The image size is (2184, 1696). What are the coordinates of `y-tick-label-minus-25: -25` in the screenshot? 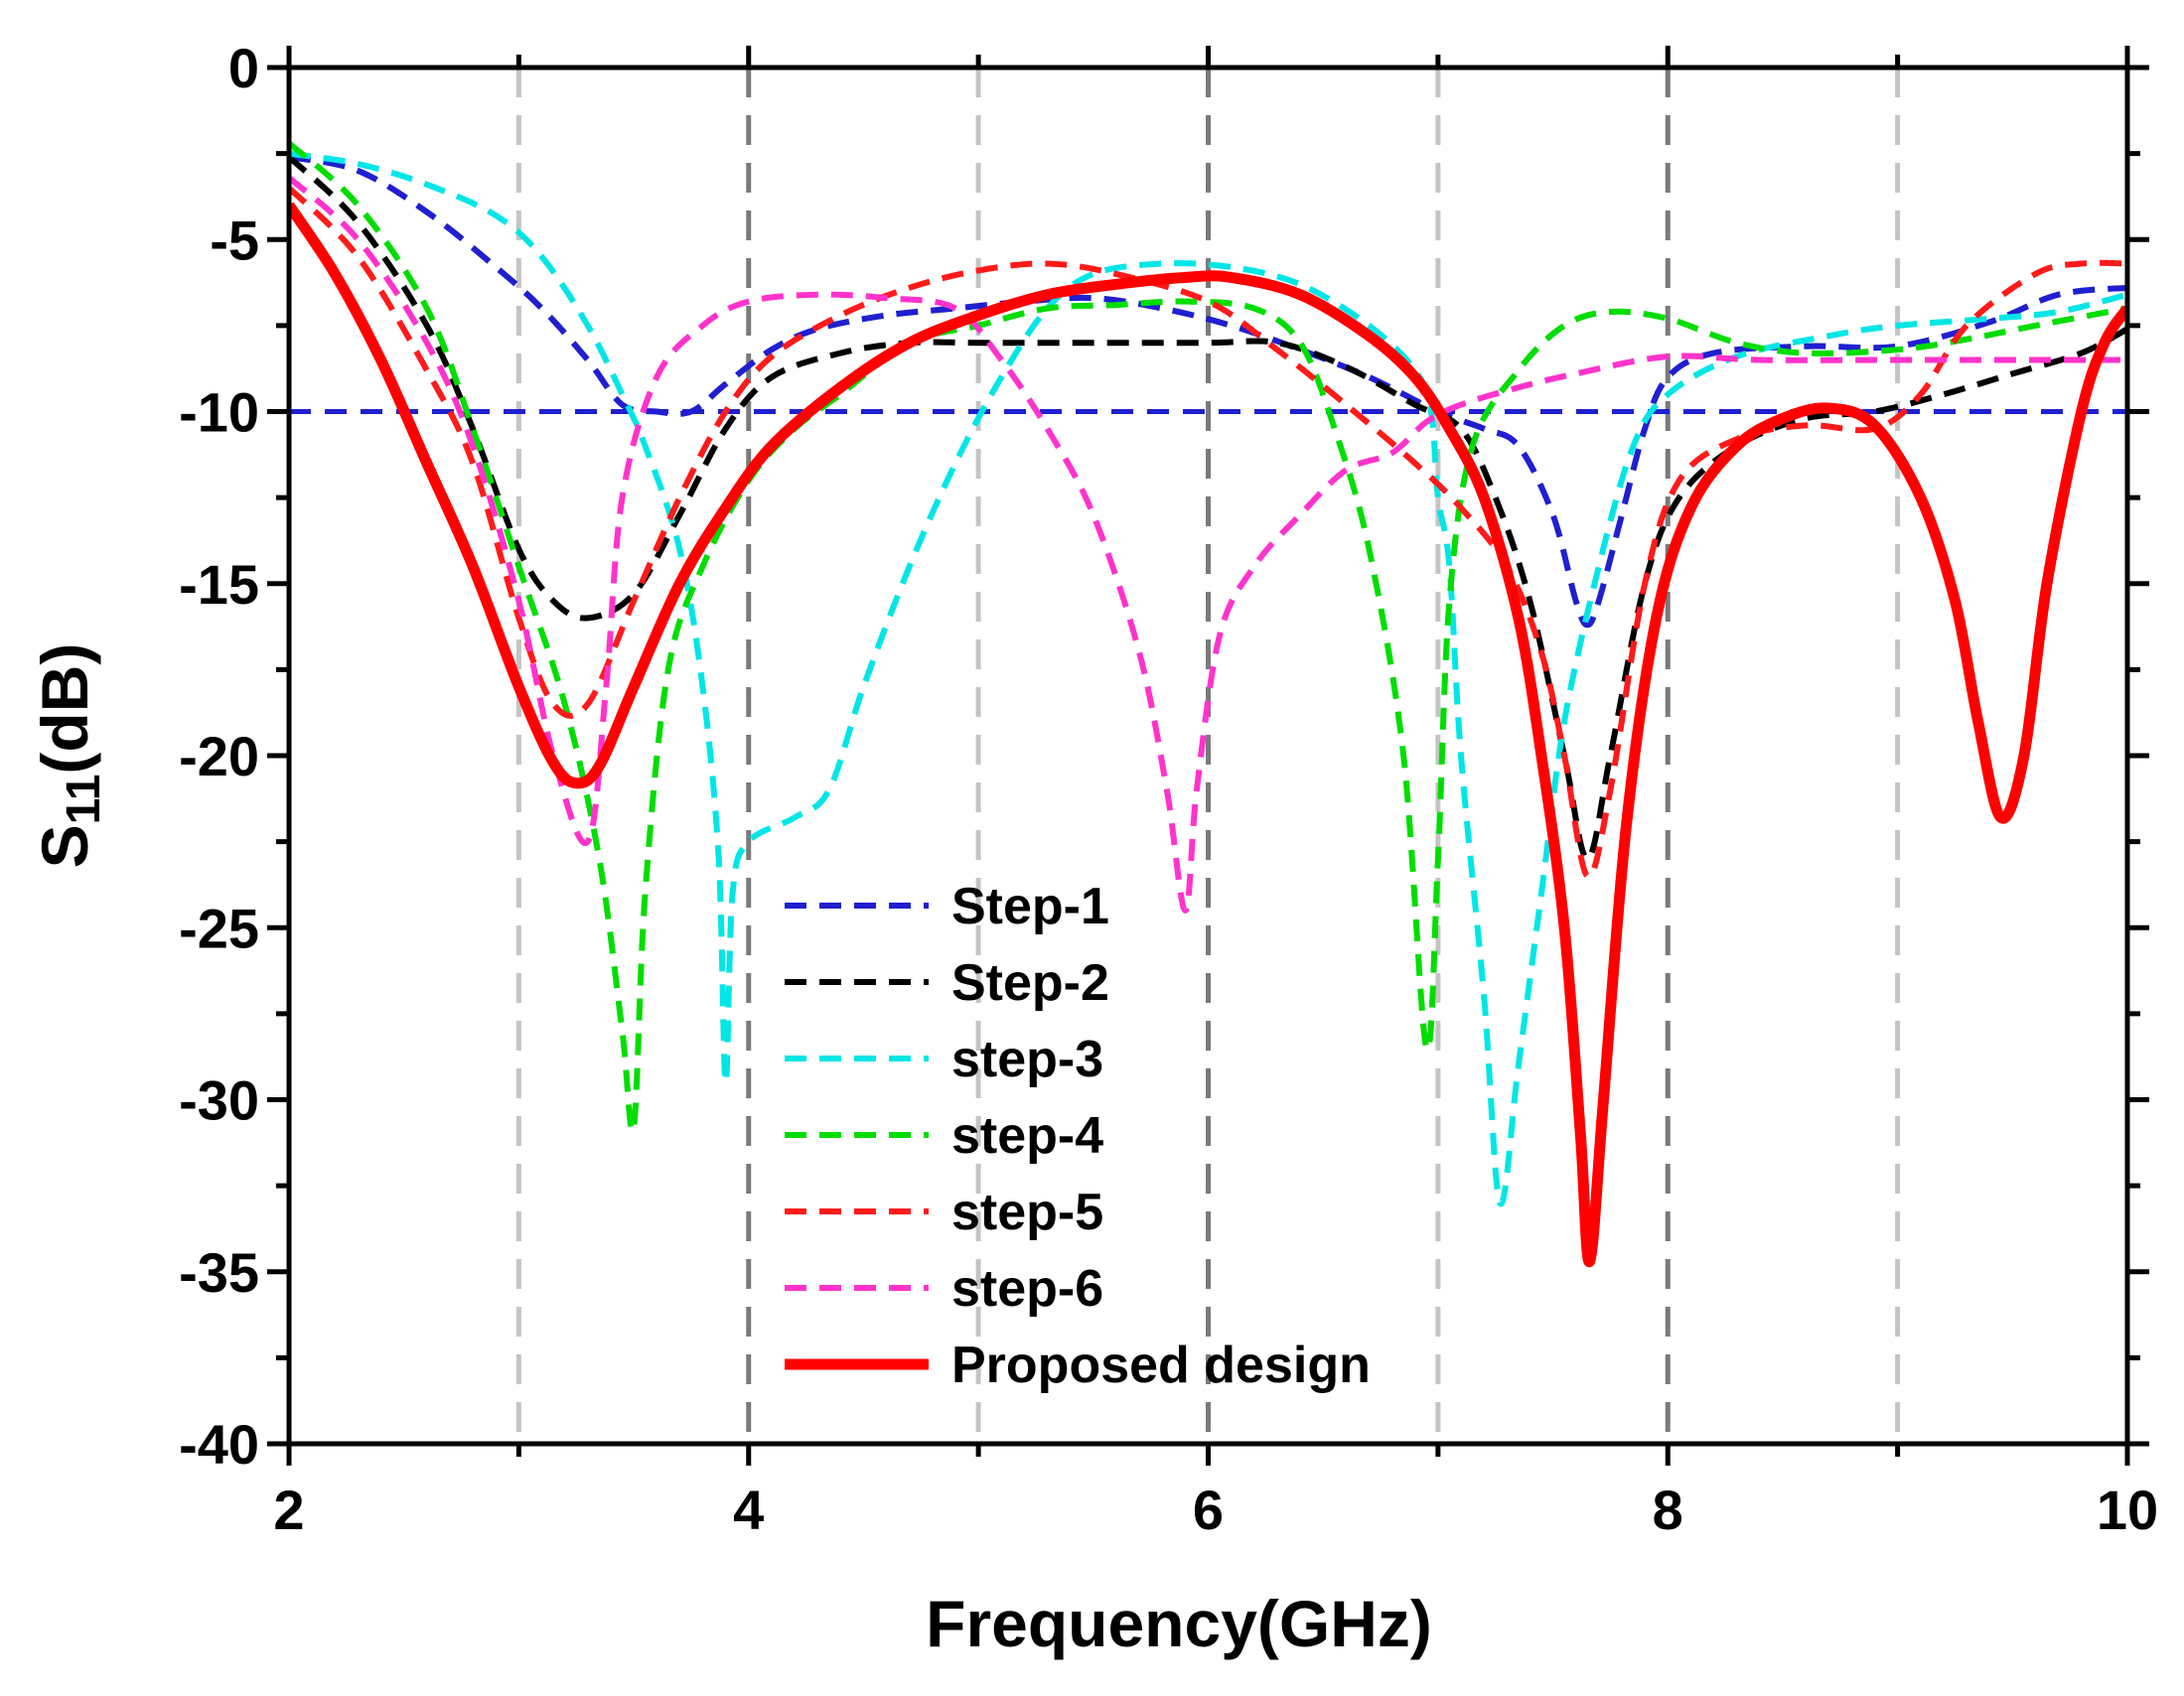 It's located at (219, 928).